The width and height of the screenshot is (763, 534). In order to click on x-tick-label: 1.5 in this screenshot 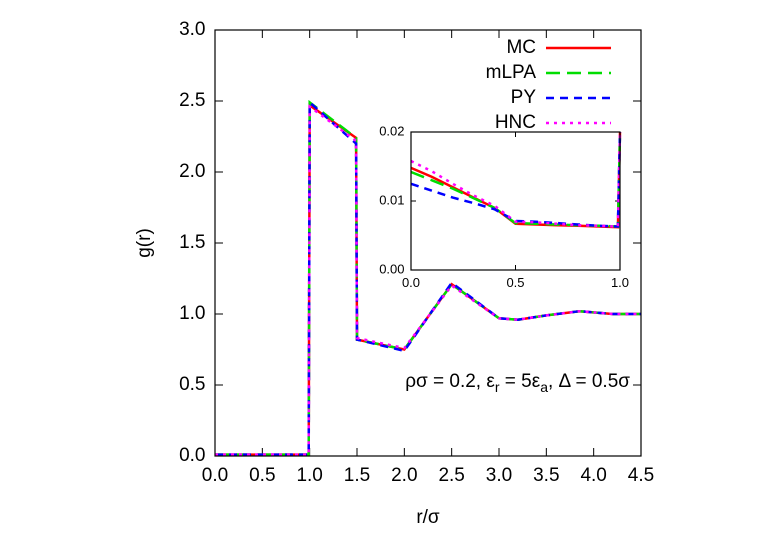, I will do `click(357, 475)`.